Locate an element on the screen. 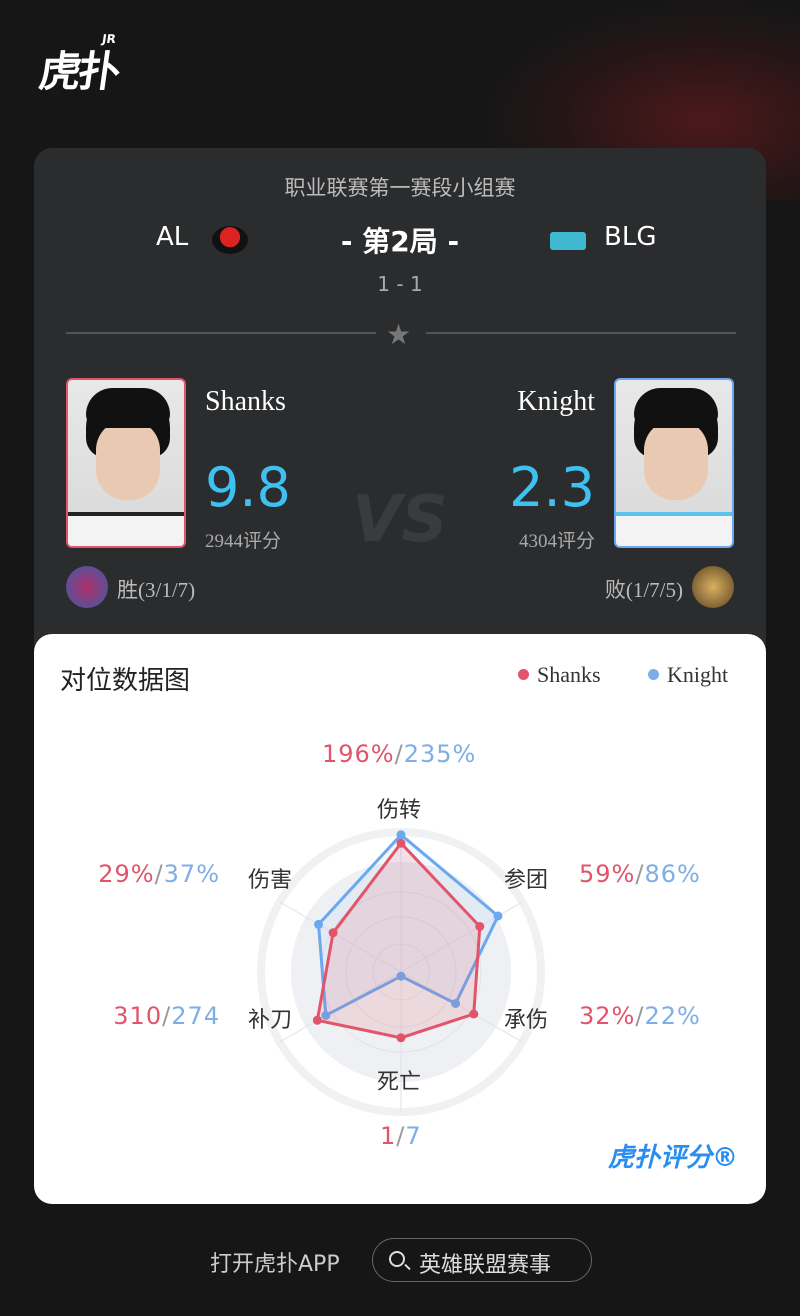 Image resolution: width=800 pixels, height=1316 pixels. axis-label: 参团 is located at coordinates (526, 880).